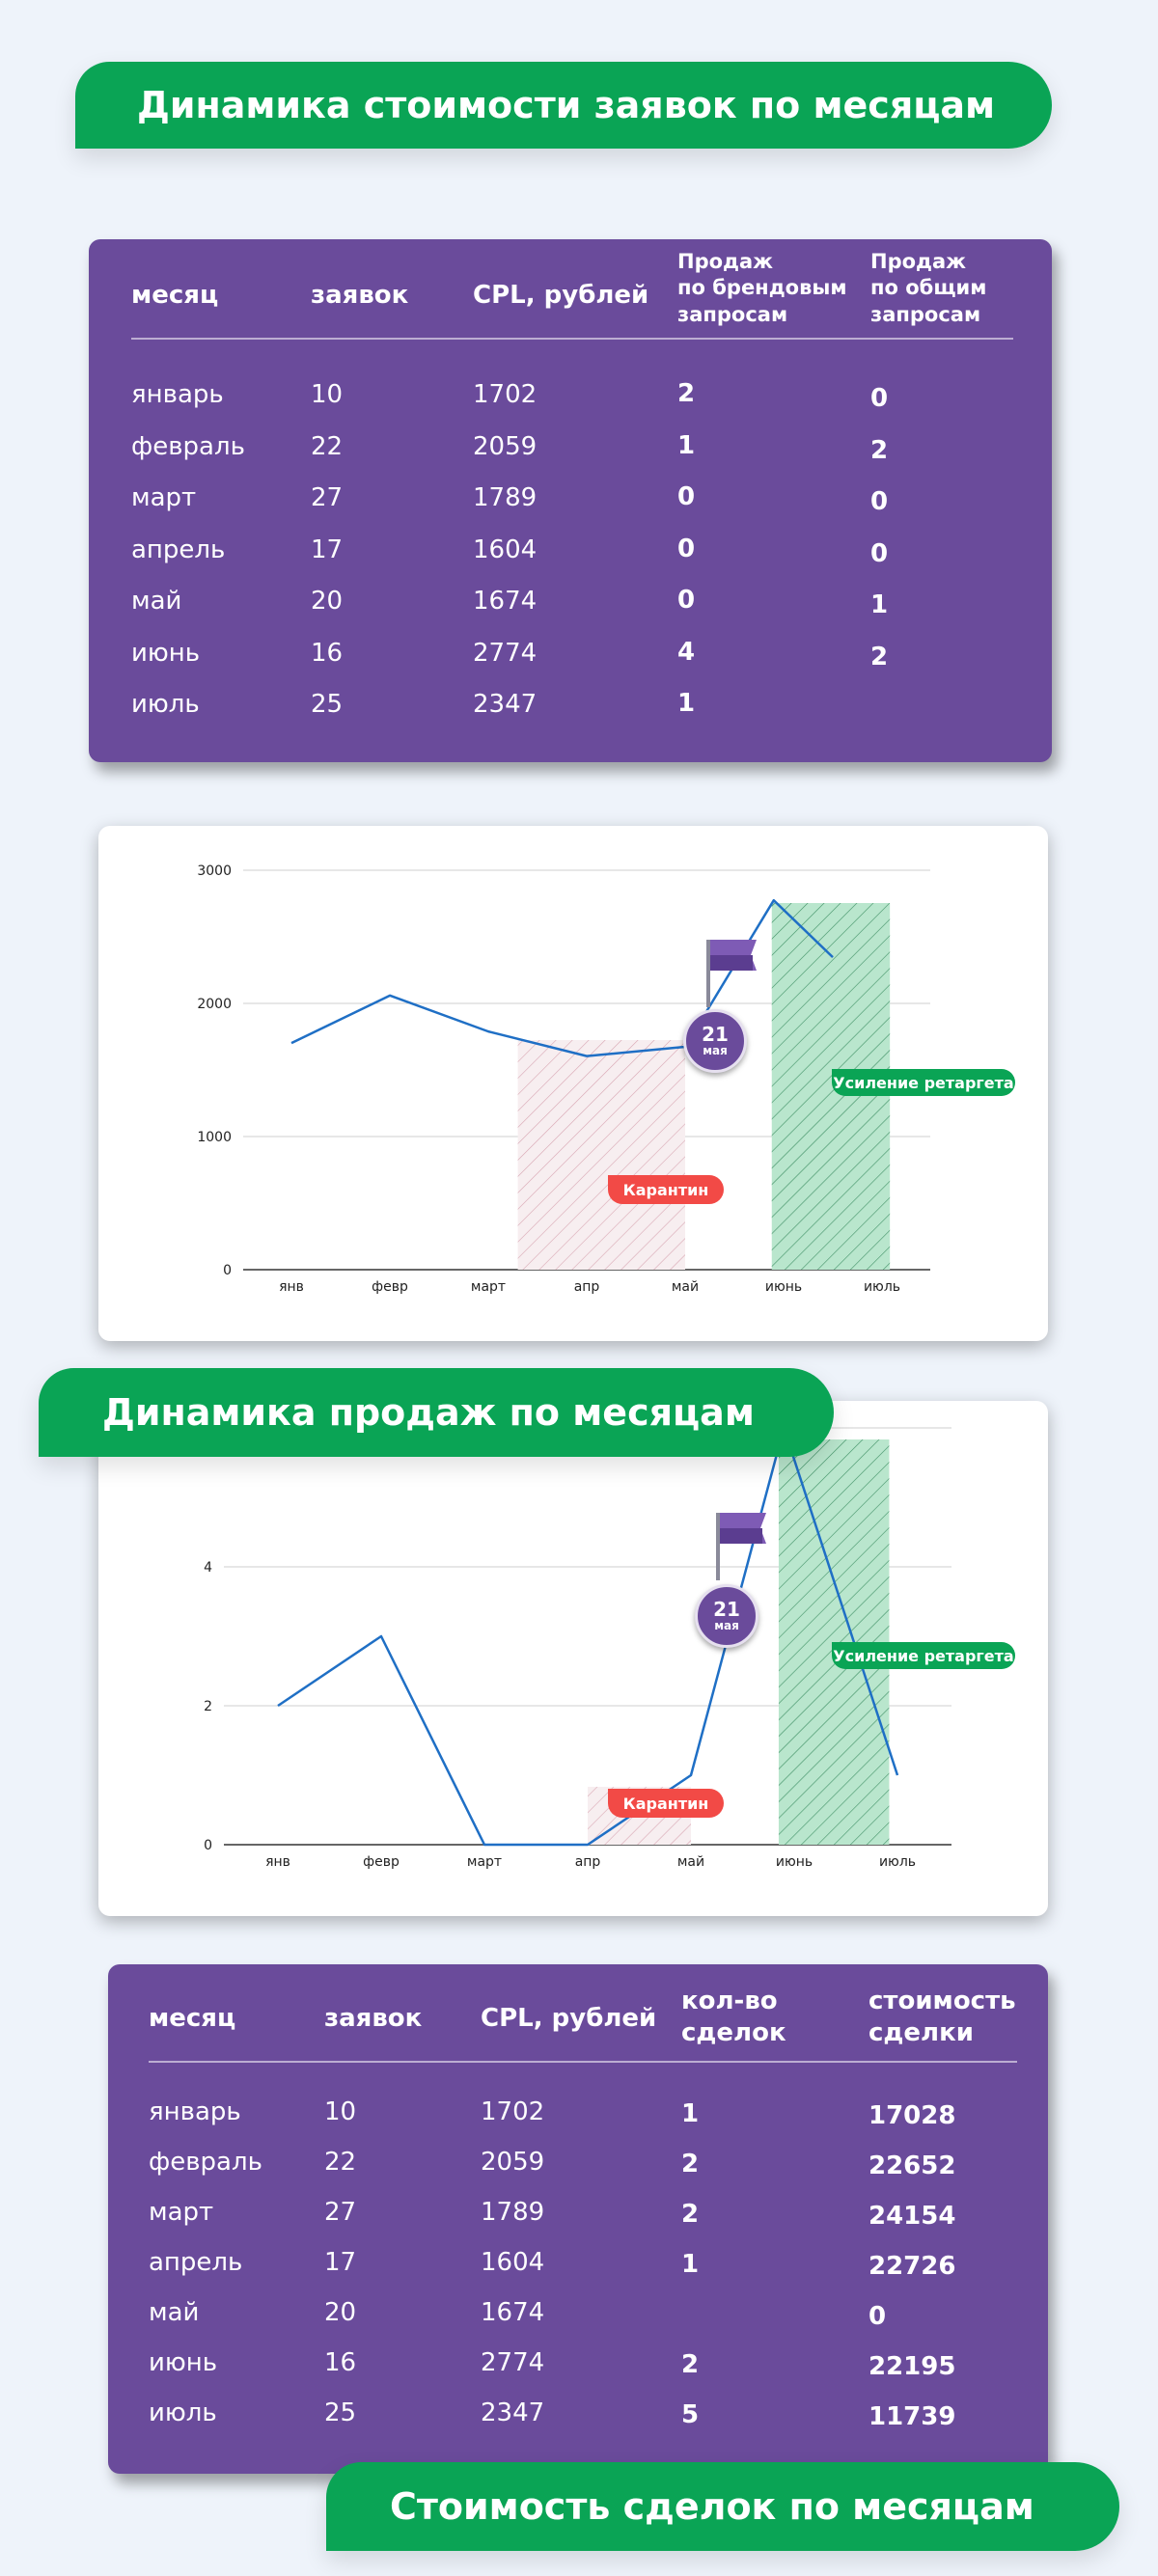  I want to click on title-text: Стоимость сделок по месяцам, so click(712, 2506).